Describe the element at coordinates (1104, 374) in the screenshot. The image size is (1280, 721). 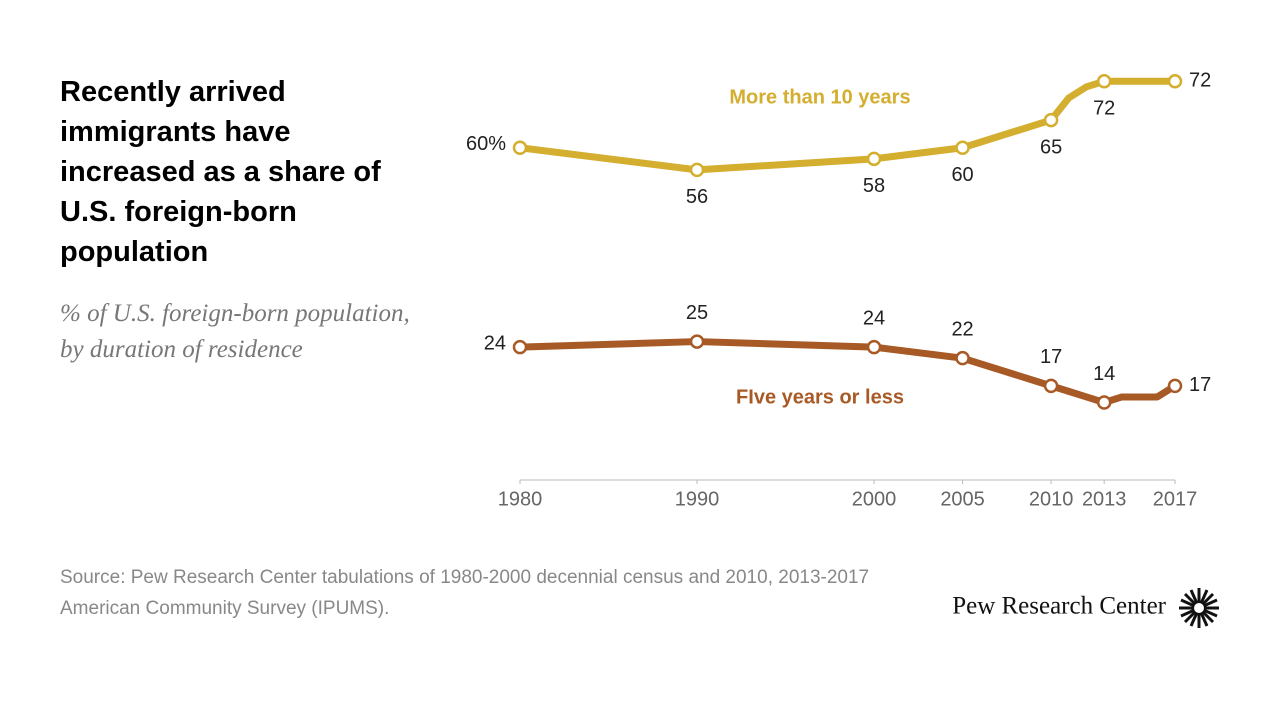
I see `value-label: 14` at that location.